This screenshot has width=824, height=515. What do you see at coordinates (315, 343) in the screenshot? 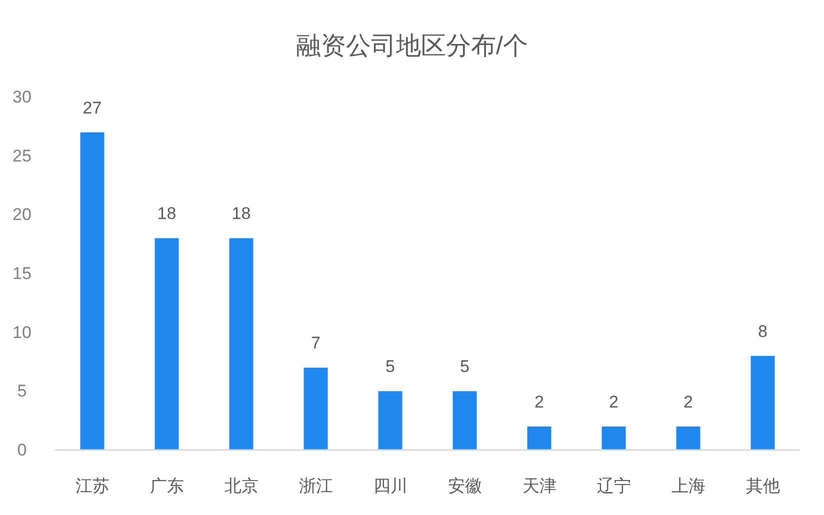
I see `data-label: 7` at bounding box center [315, 343].